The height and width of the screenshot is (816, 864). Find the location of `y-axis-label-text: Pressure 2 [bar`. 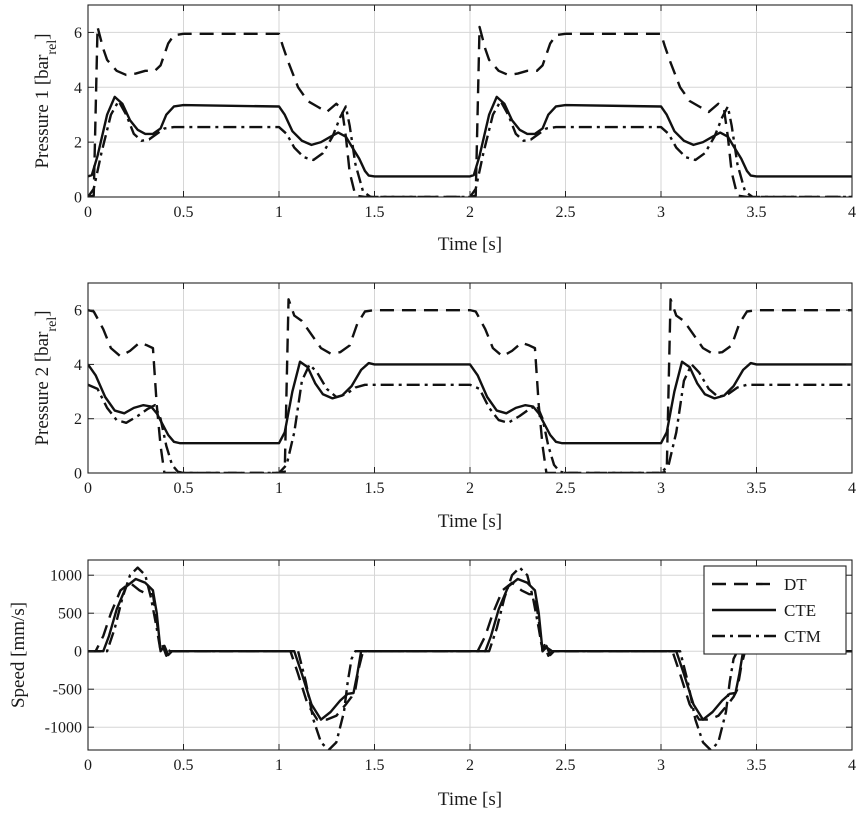

y-axis-label-text: Pressure 2 [bar is located at coordinates (42, 388).